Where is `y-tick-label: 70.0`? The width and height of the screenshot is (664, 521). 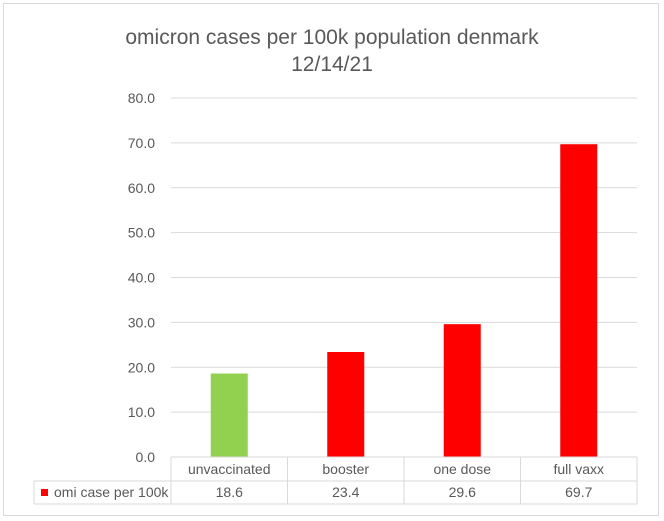 y-tick-label: 70.0 is located at coordinates (141, 143).